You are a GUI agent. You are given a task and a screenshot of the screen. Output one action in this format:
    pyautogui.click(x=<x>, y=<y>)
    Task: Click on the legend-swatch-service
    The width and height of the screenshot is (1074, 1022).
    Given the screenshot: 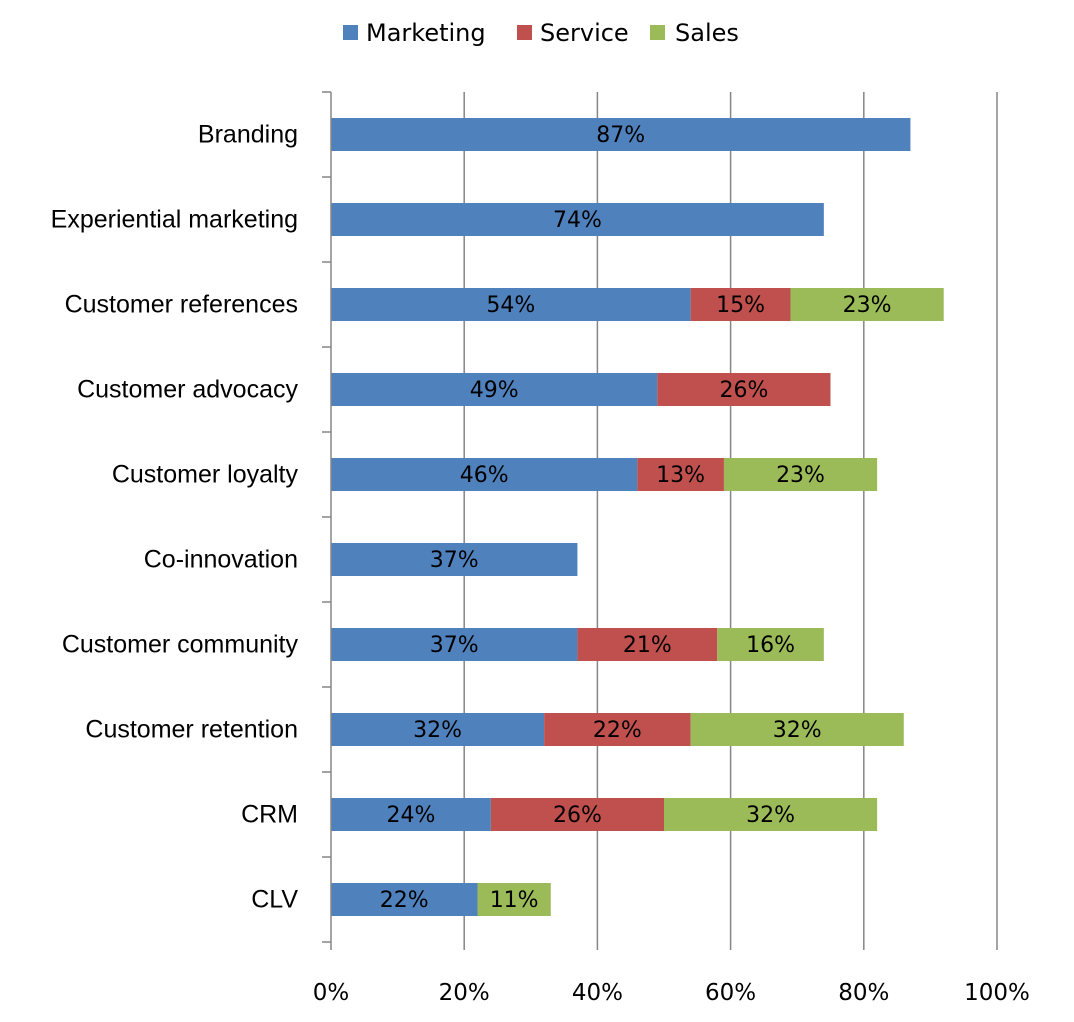 What is the action you would take?
    pyautogui.click(x=524, y=32)
    